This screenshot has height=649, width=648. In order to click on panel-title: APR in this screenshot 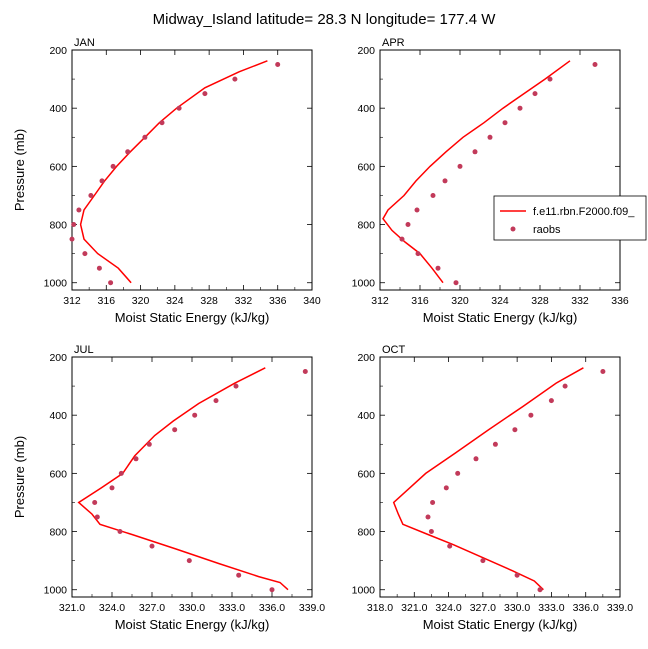, I will do `click(393, 43)`.